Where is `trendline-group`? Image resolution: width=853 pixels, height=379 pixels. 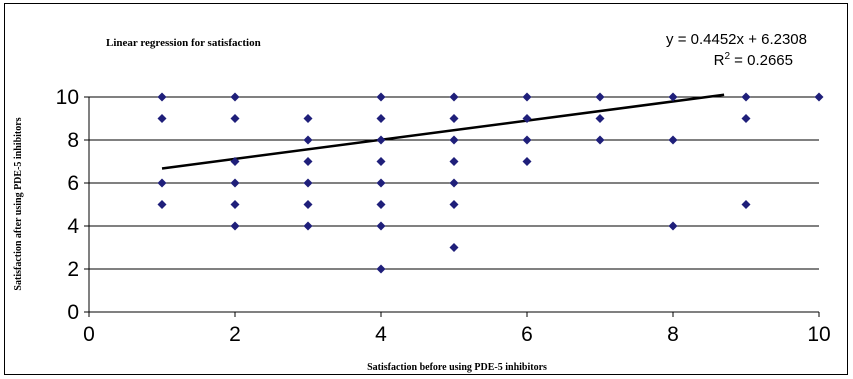
trendline-group is located at coordinates (443, 132).